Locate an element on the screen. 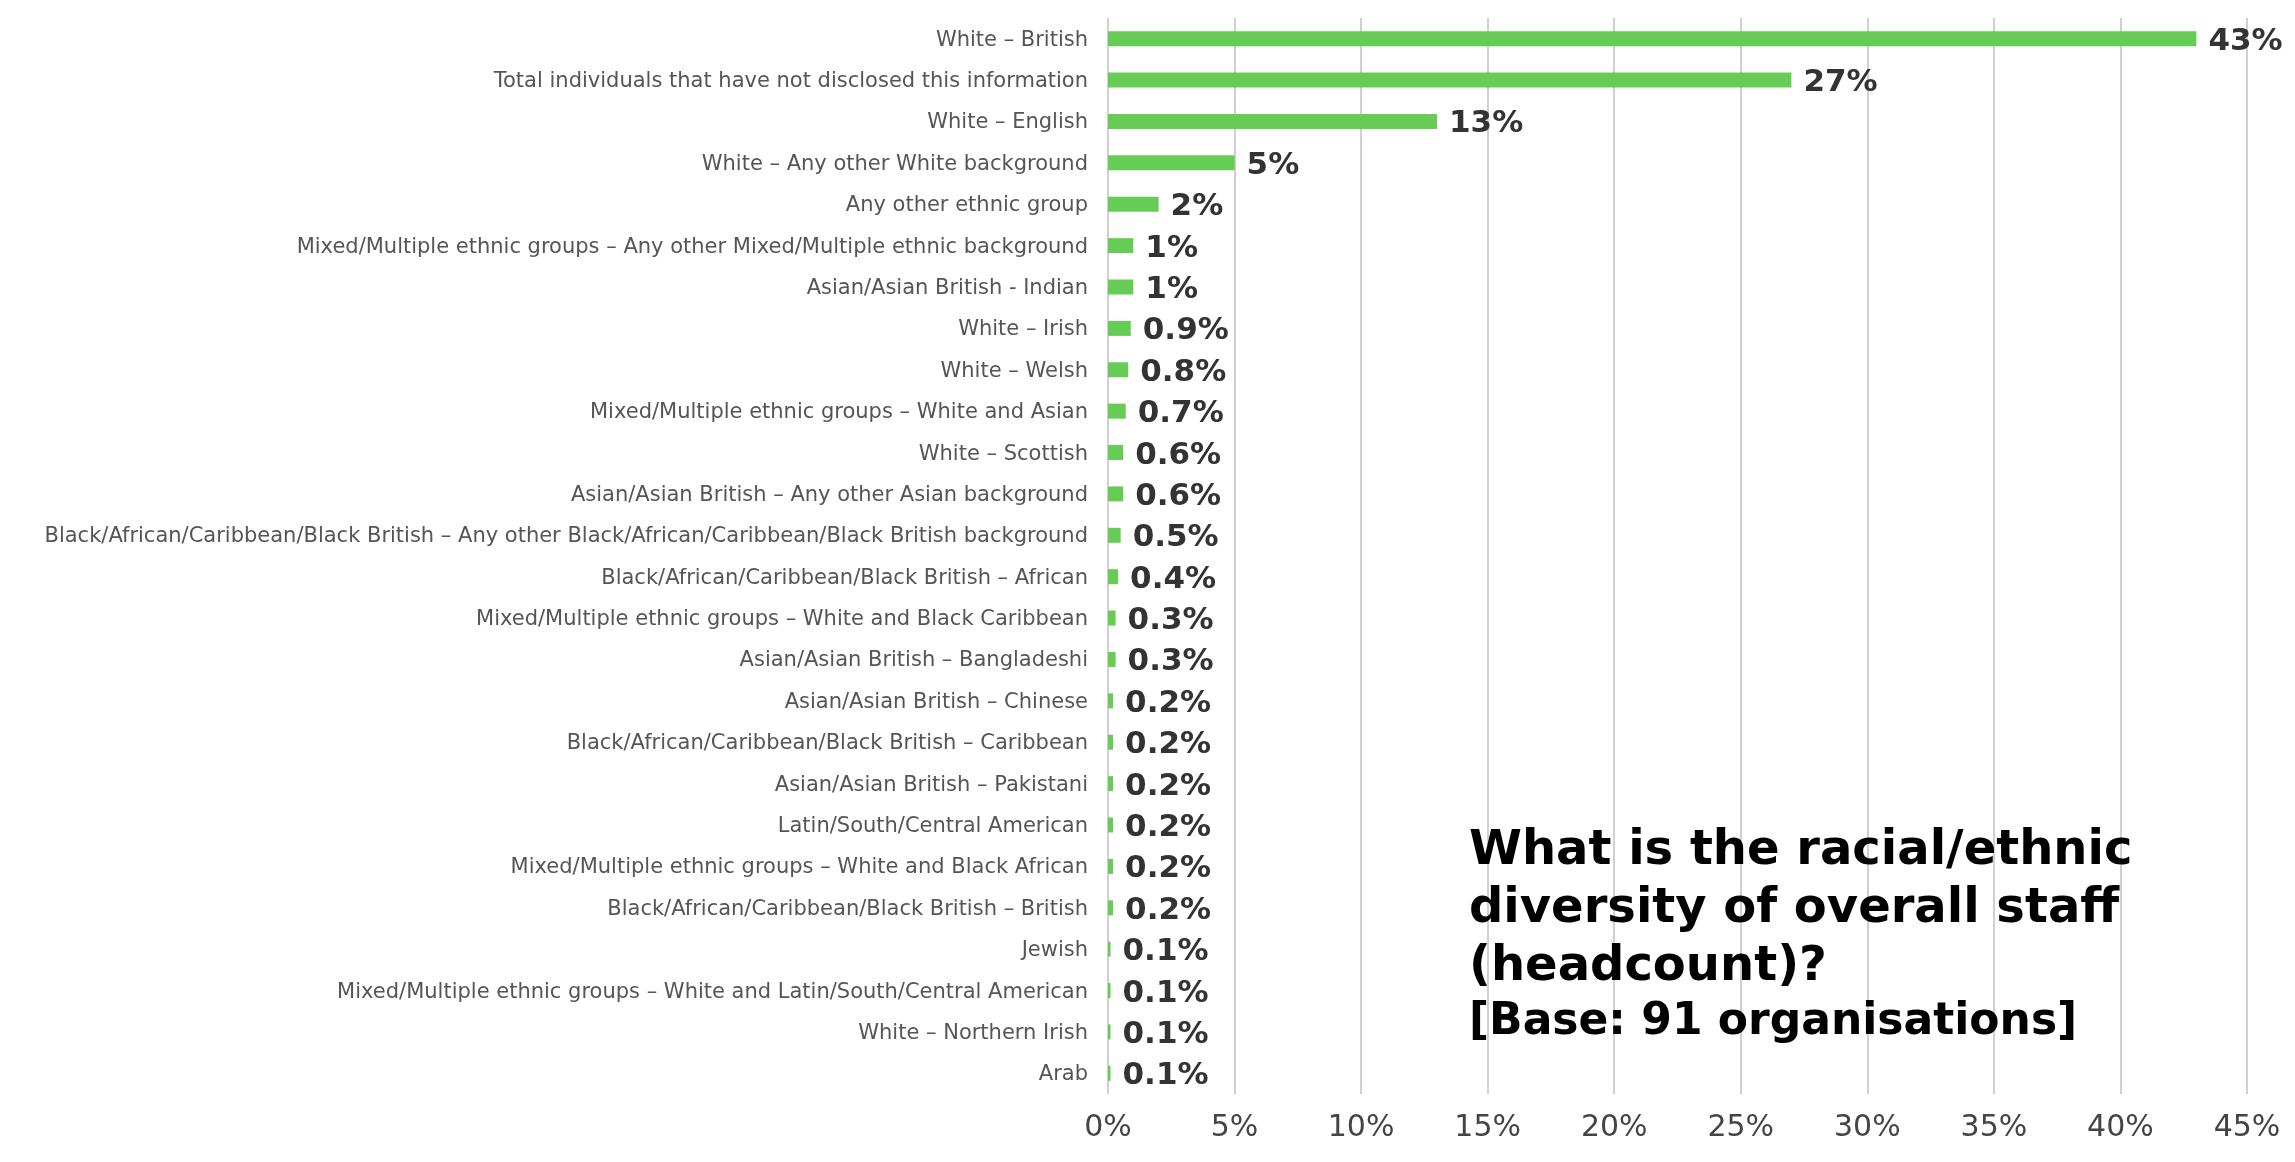  data-label: 0.5% is located at coordinates (1175, 535).